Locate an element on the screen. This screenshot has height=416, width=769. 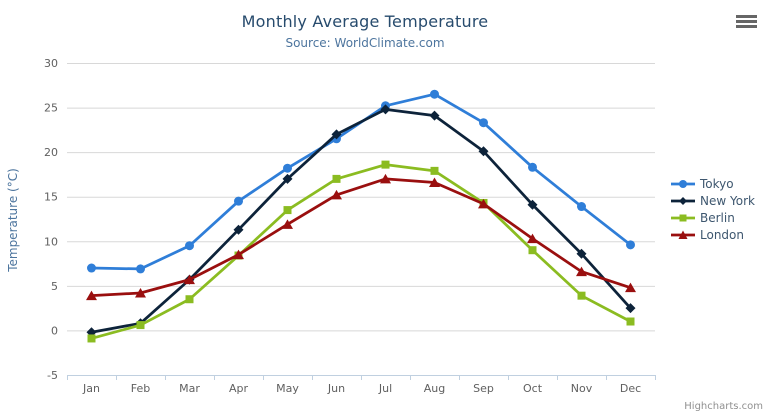
legend-item-label: Tokyo is located at coordinates (717, 183).